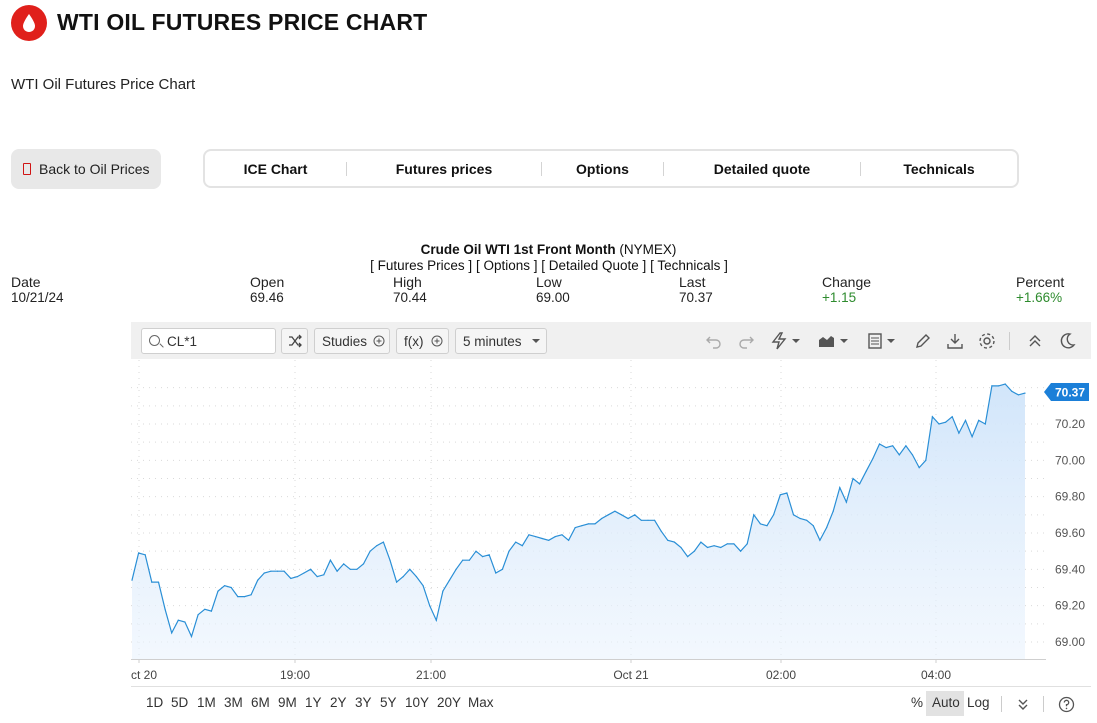 The width and height of the screenshot is (1097, 723). What do you see at coordinates (917, 702) in the screenshot?
I see `scale-percent-button: %` at bounding box center [917, 702].